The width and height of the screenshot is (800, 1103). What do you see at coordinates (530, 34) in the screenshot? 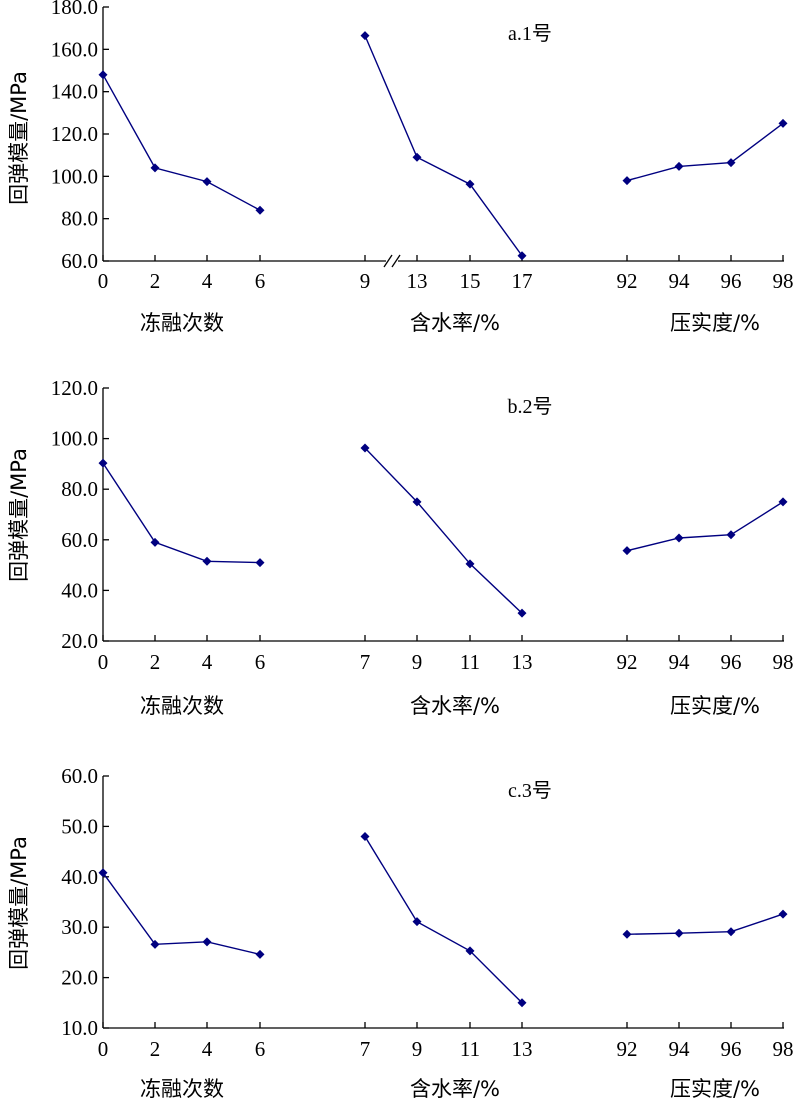
I see `panel-title: a.1号` at bounding box center [530, 34].